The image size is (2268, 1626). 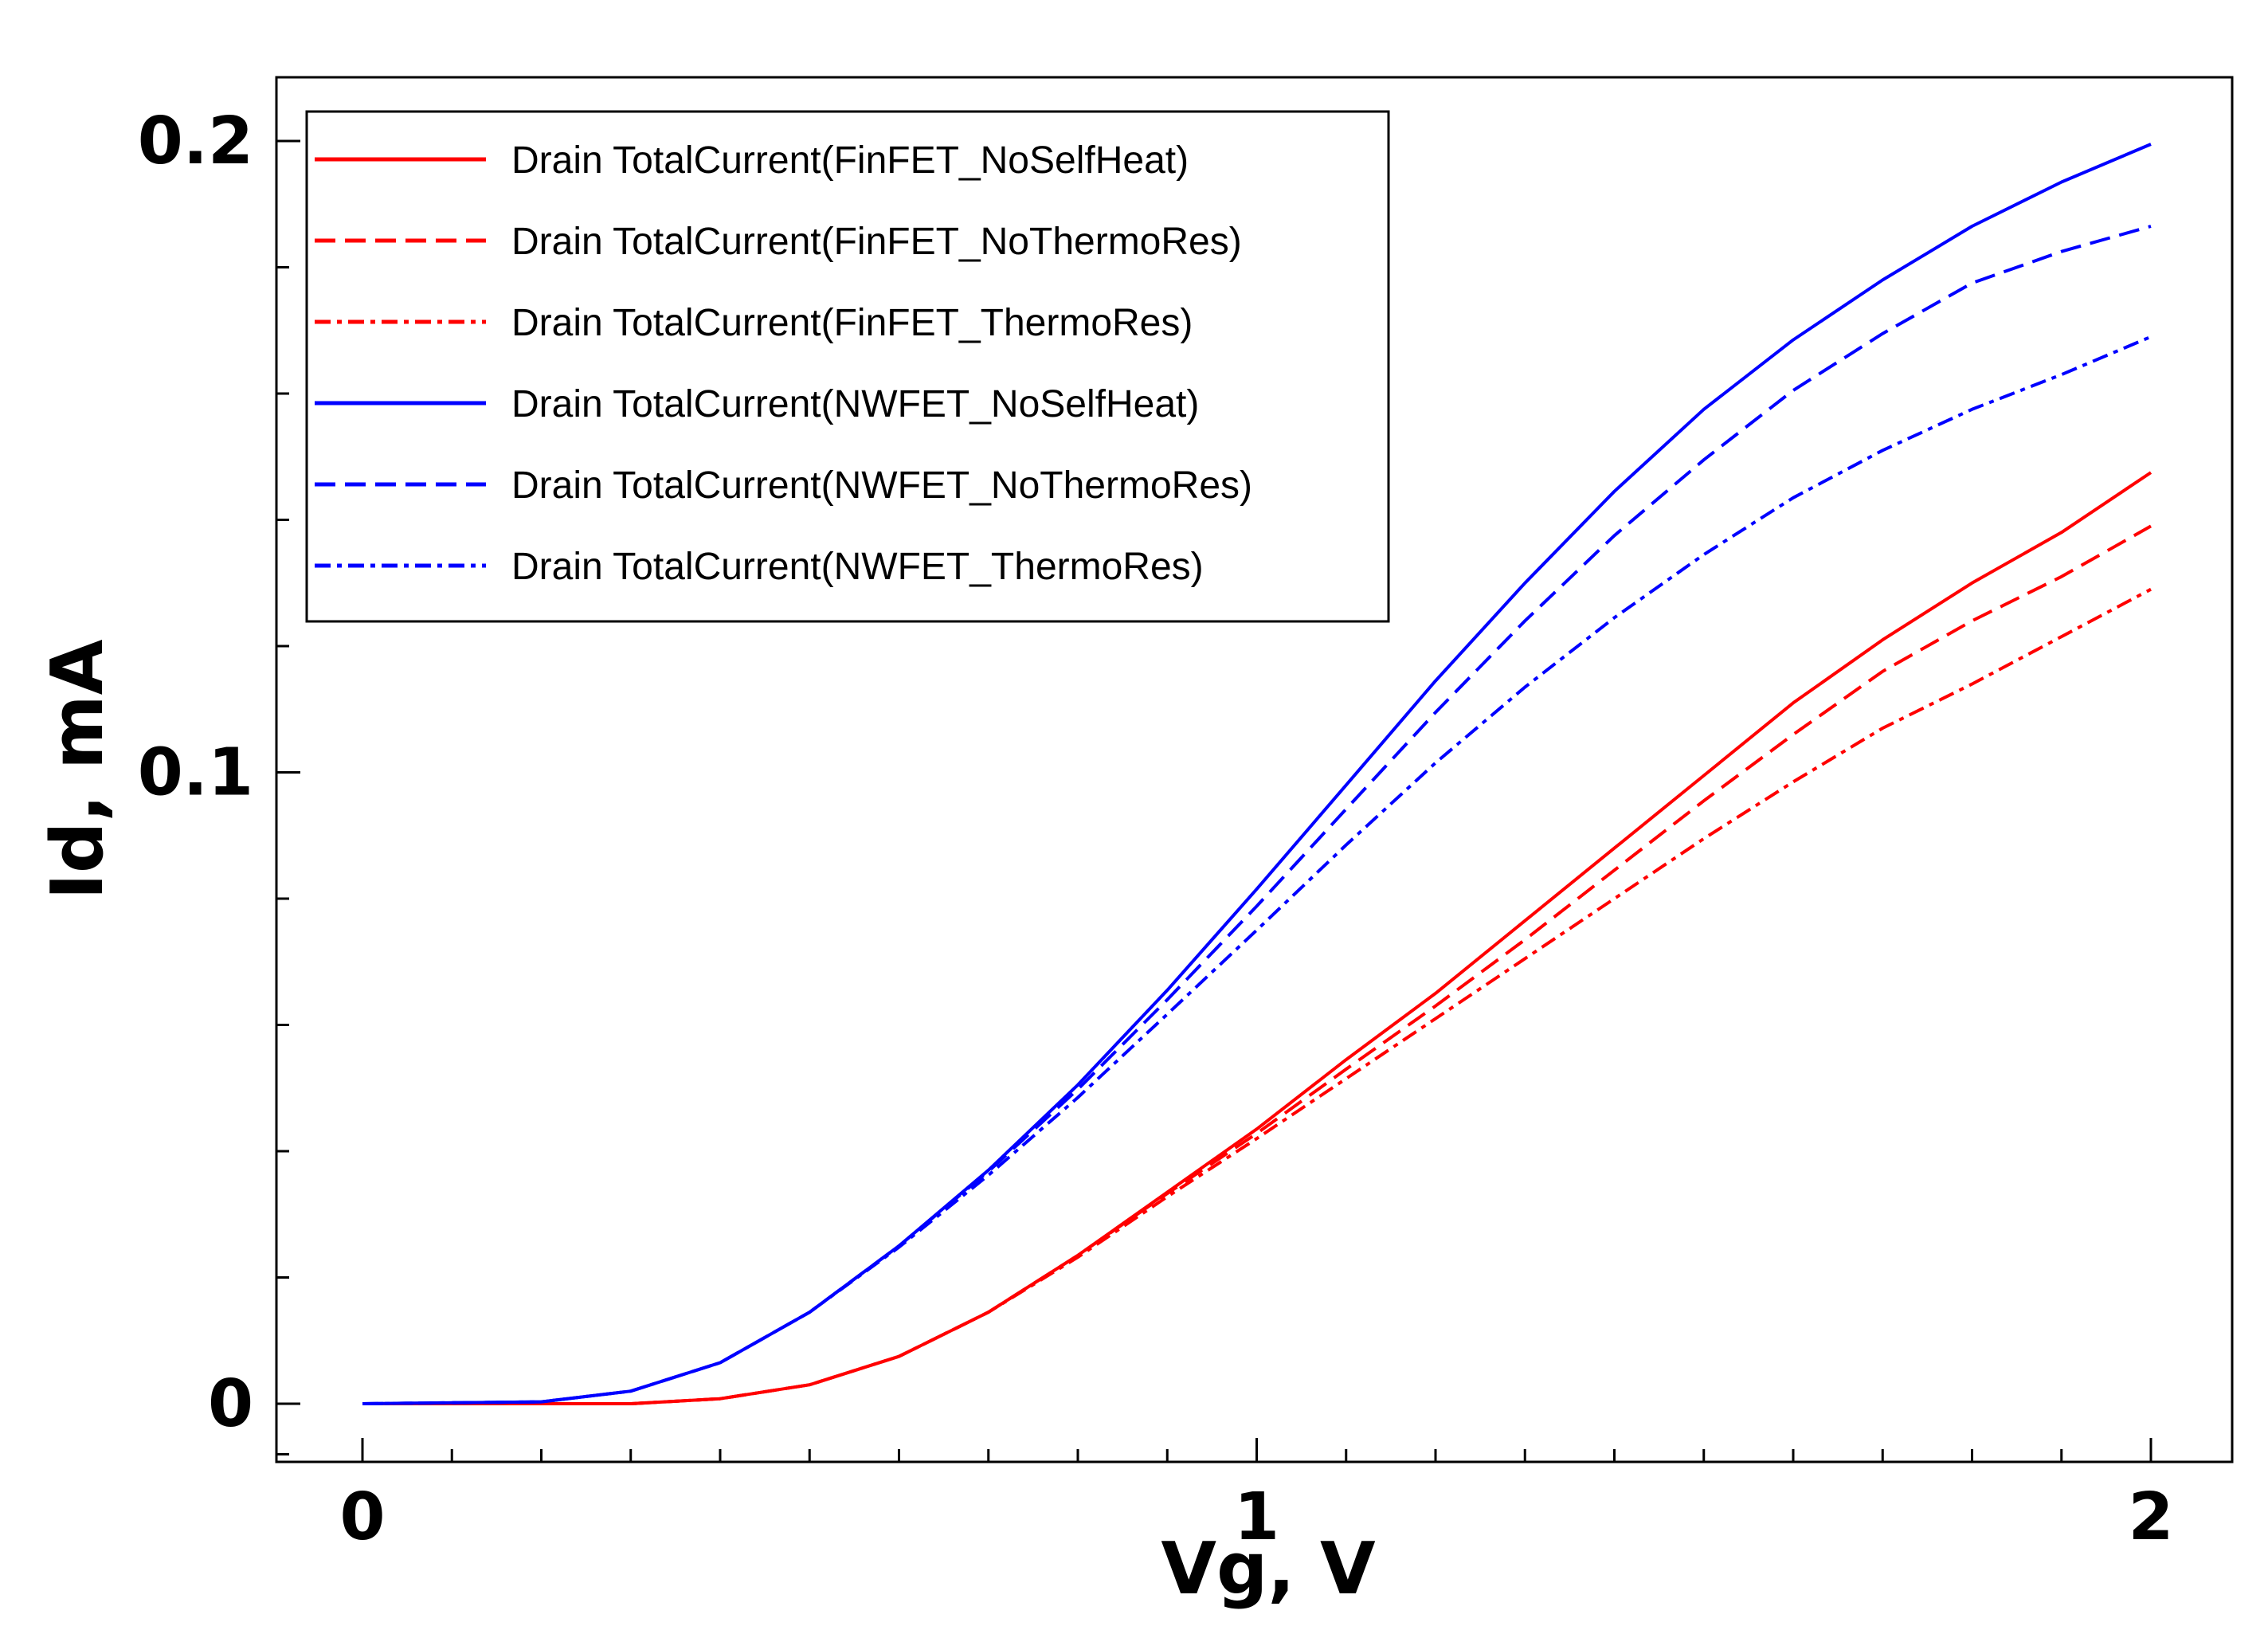 I want to click on legend-label: Drain TotalCurrent(FinFET_NoSelfHeat), so click(x=850, y=160).